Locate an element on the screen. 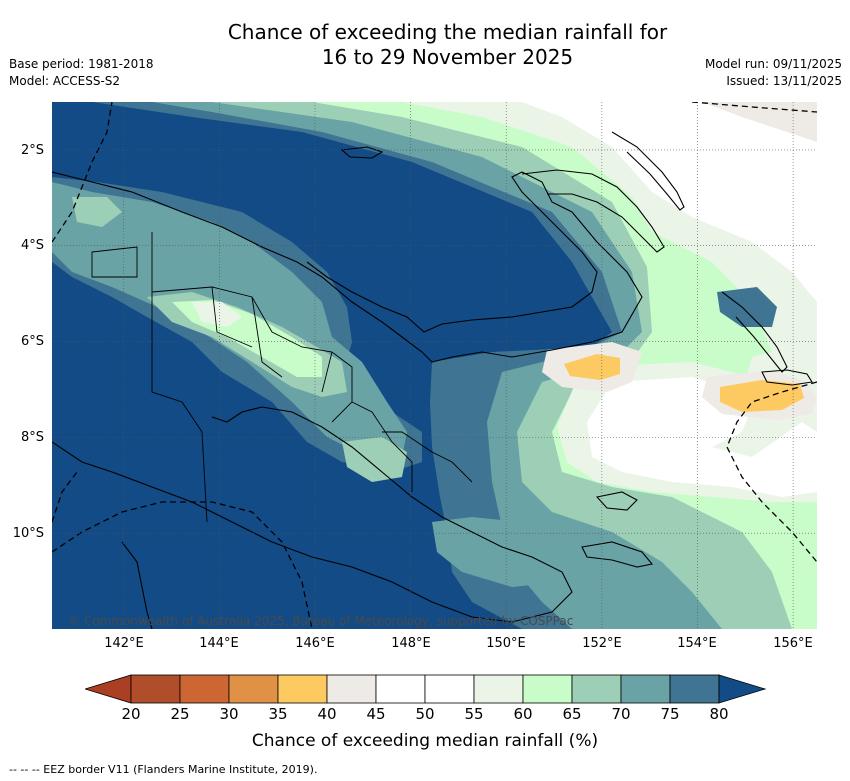  colorbar-extend-high is located at coordinates (742, 689).